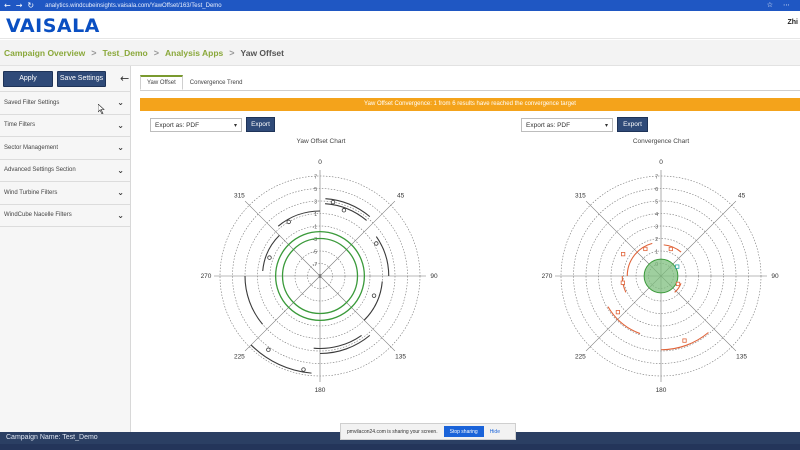 Image resolution: width=800 pixels, height=450 pixels. Describe the element at coordinates (463, 431) in the screenshot. I see `stop-sharing-button: Stop sharing` at that location.